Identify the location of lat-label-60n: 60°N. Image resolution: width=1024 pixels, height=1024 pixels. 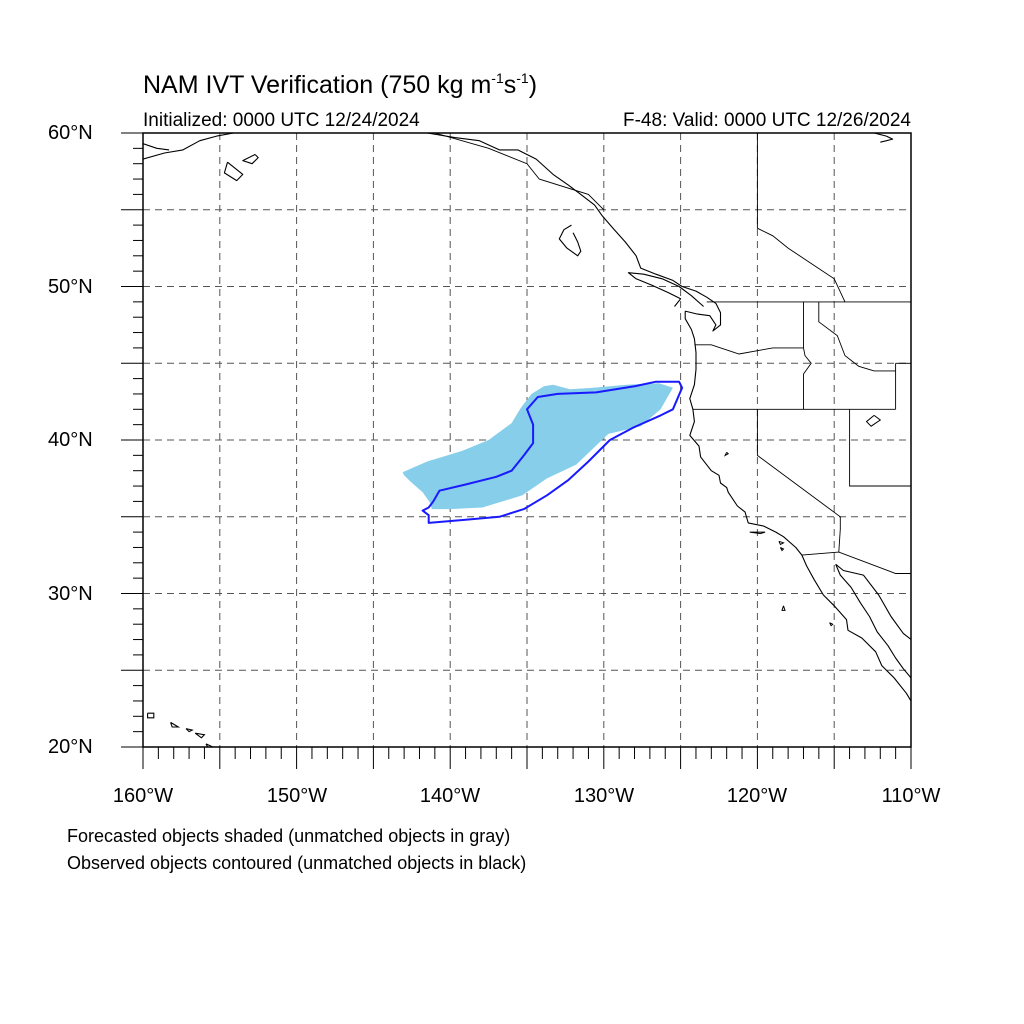
(70, 133).